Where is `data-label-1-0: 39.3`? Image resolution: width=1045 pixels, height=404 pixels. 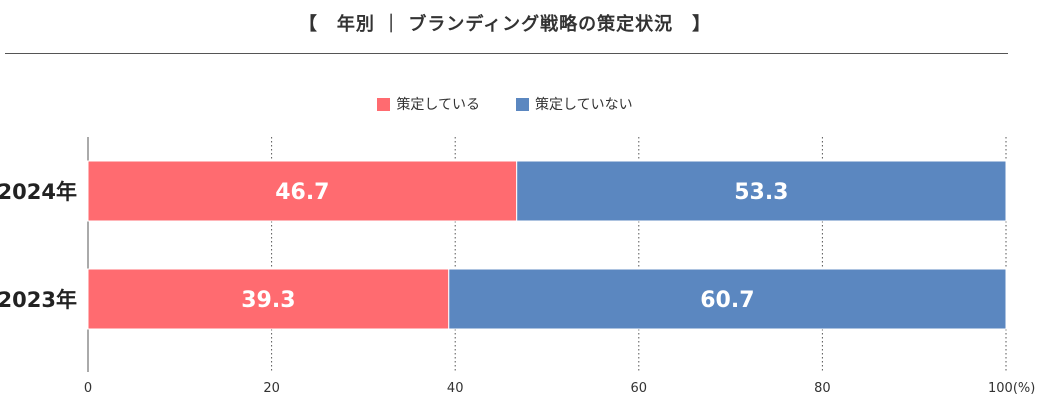 data-label-1-0: 39.3 is located at coordinates (268, 300).